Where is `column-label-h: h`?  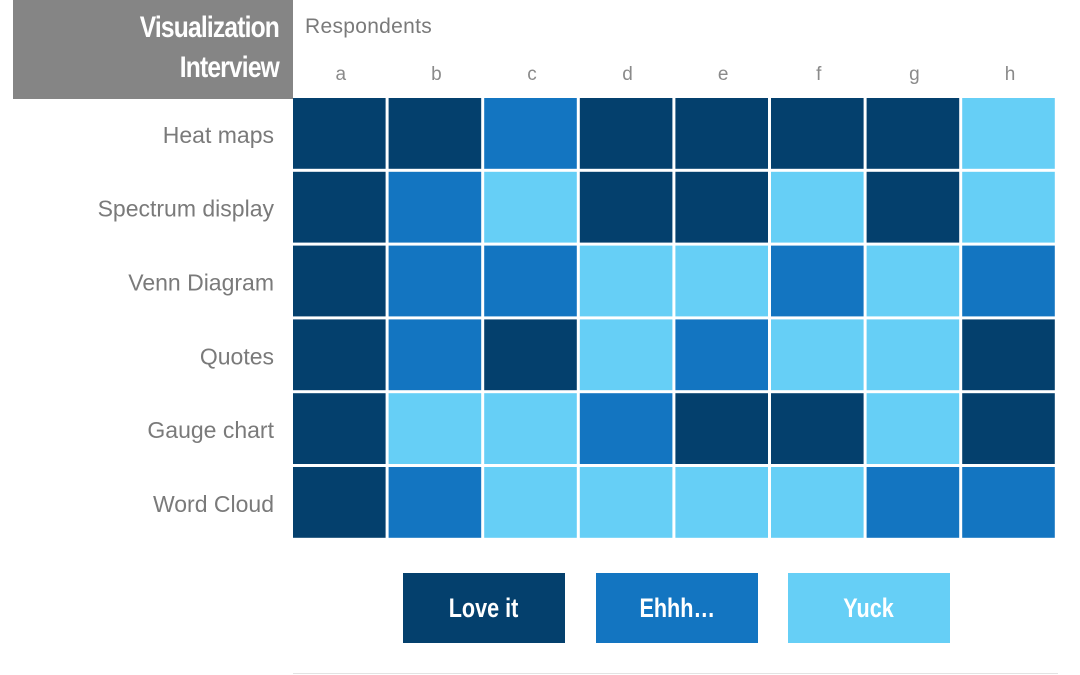
column-label-h: h is located at coordinates (1010, 74).